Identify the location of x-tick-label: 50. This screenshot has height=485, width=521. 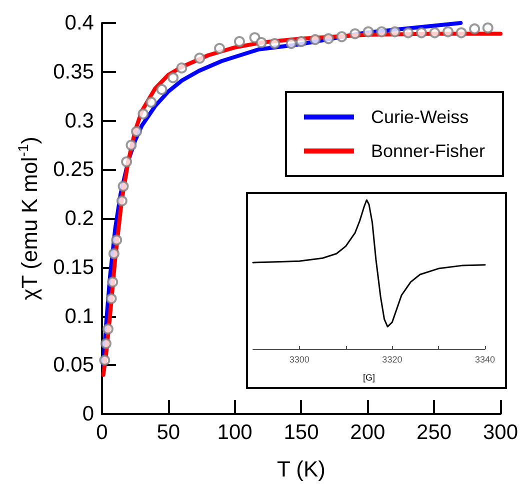
(168, 432).